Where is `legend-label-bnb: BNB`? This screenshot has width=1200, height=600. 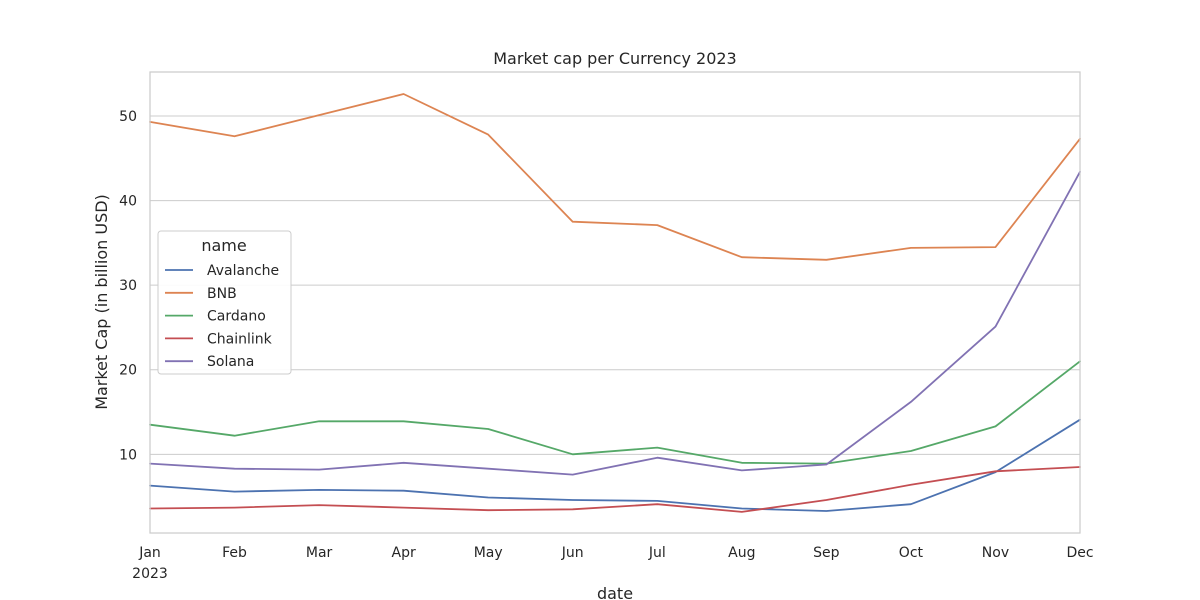 legend-label-bnb: BNB is located at coordinates (222, 294).